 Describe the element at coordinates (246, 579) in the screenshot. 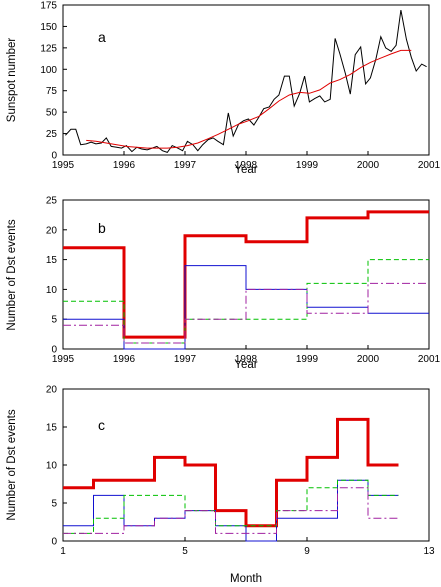

I see `panel-c-x-axis-title: Month` at that location.